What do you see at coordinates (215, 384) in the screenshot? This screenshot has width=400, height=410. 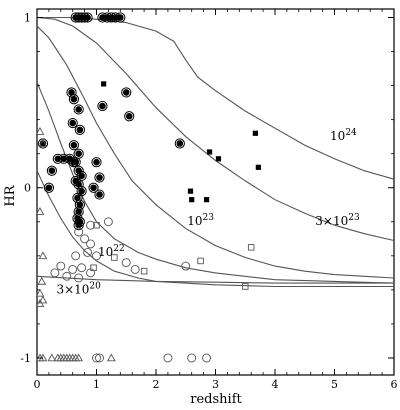 I see `x-tick-label: 3` at bounding box center [215, 384].